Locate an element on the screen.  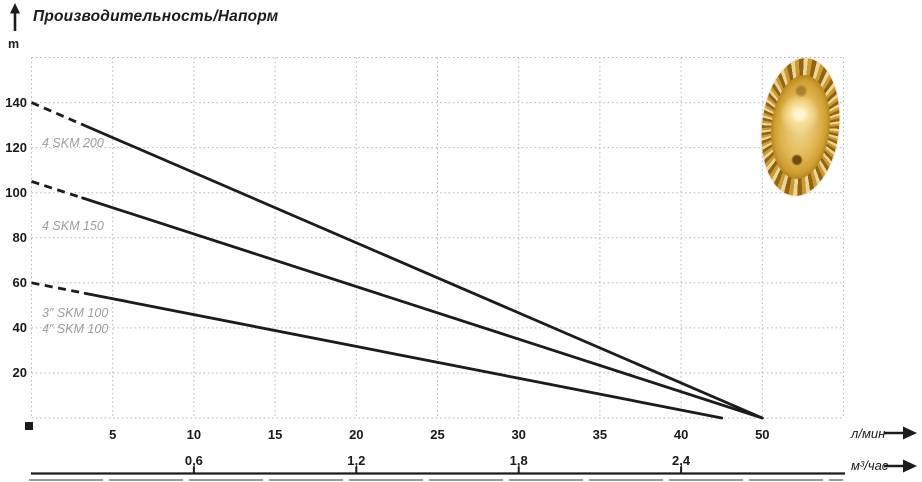
ytick-label: 100 is located at coordinates (16, 192).